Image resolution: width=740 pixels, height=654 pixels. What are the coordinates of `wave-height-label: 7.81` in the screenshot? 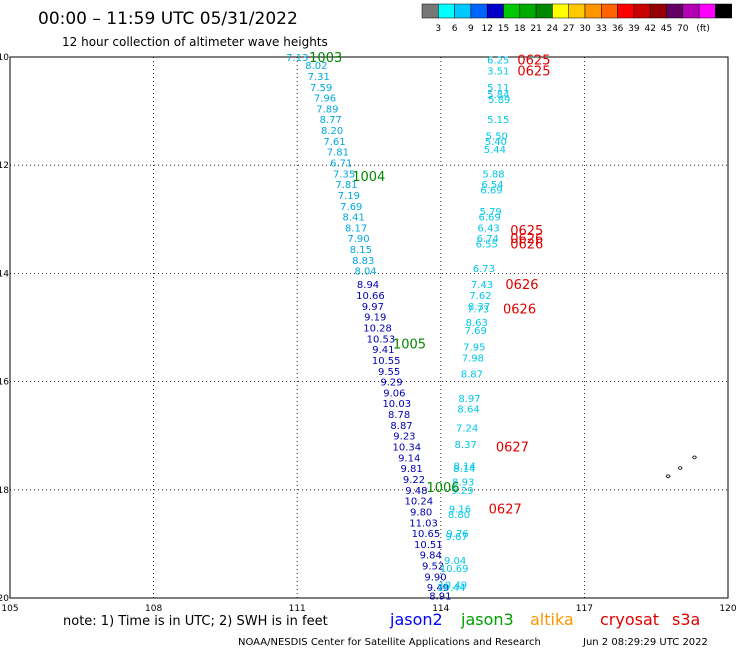 It's located at (346, 185).